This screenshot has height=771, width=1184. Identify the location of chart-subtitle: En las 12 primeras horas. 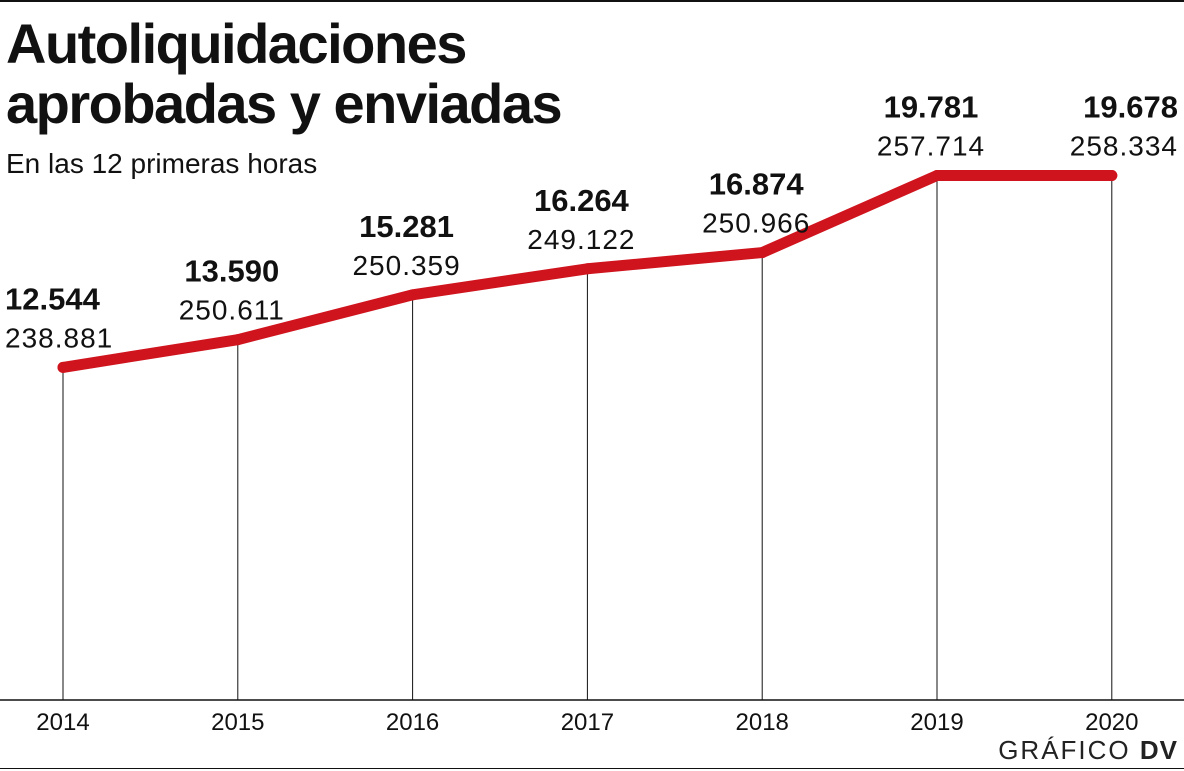
(162, 163).